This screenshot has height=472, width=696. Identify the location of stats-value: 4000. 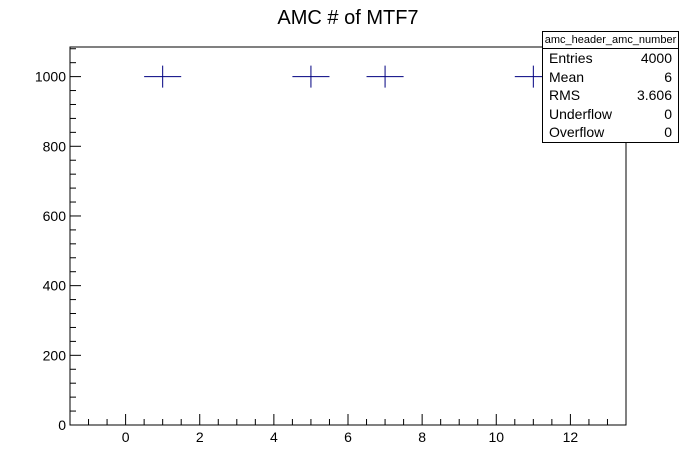
(656, 58).